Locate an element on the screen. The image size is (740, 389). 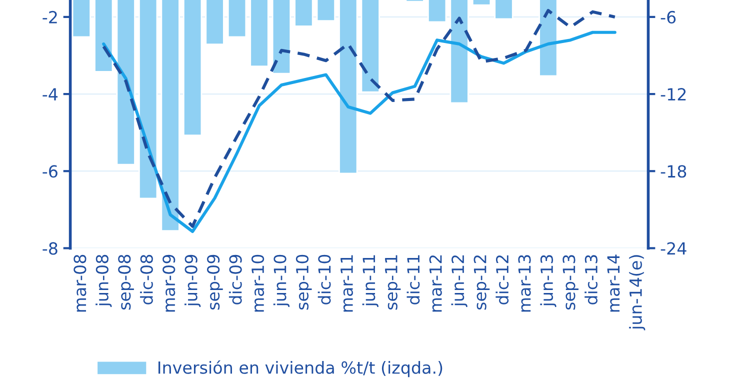
y2-tick-label: -24 is located at coordinates (673, 248).